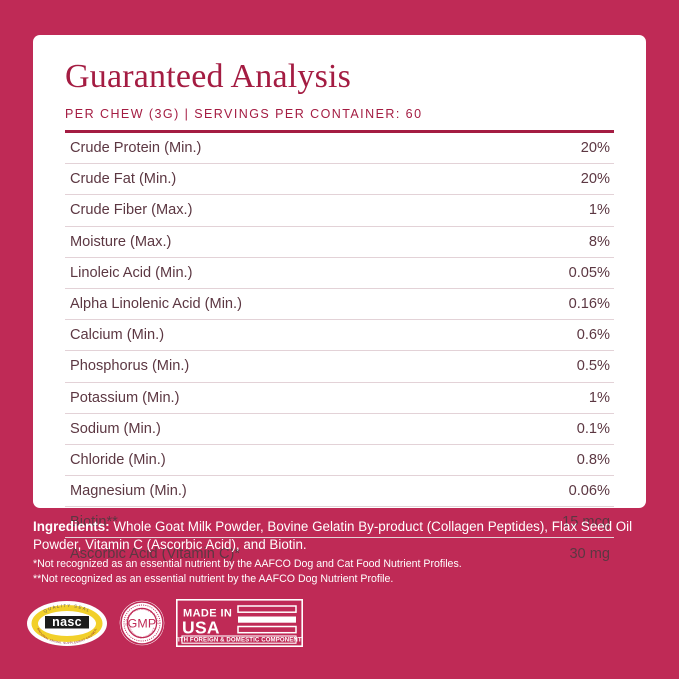 This screenshot has width=679, height=679. I want to click on svg-text: GMP, so click(142, 624).